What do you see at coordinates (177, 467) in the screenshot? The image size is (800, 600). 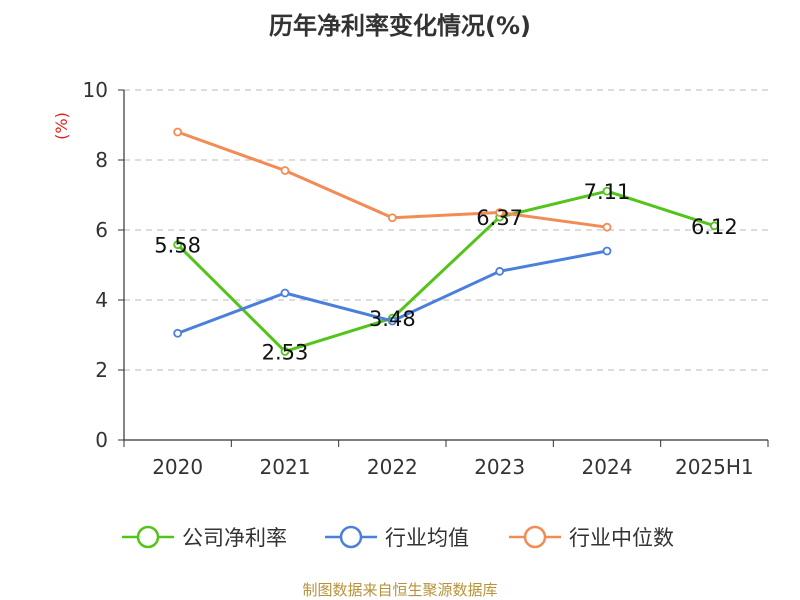 I see `x-tick-label: 2020` at bounding box center [177, 467].